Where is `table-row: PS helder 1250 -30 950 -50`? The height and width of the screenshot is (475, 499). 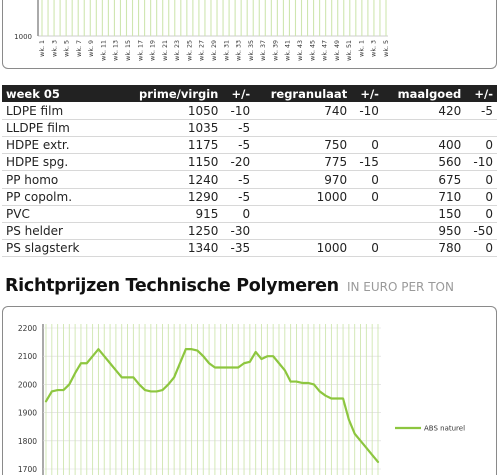
table-row: PS helder 1250 -30 950 -50 is located at coordinates (249, 231).